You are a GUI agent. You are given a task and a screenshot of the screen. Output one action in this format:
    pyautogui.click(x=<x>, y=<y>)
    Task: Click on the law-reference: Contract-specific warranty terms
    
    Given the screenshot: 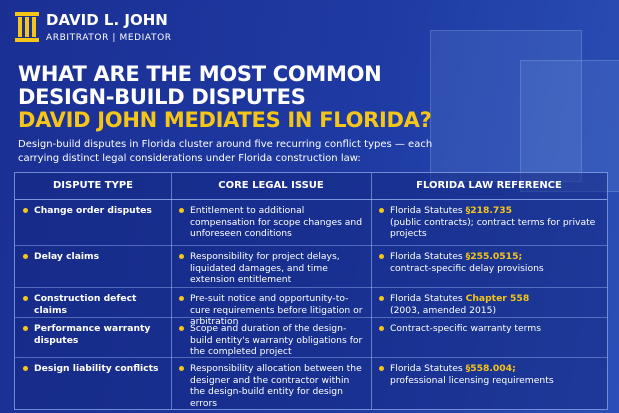 What is the action you would take?
    pyautogui.click(x=495, y=329)
    